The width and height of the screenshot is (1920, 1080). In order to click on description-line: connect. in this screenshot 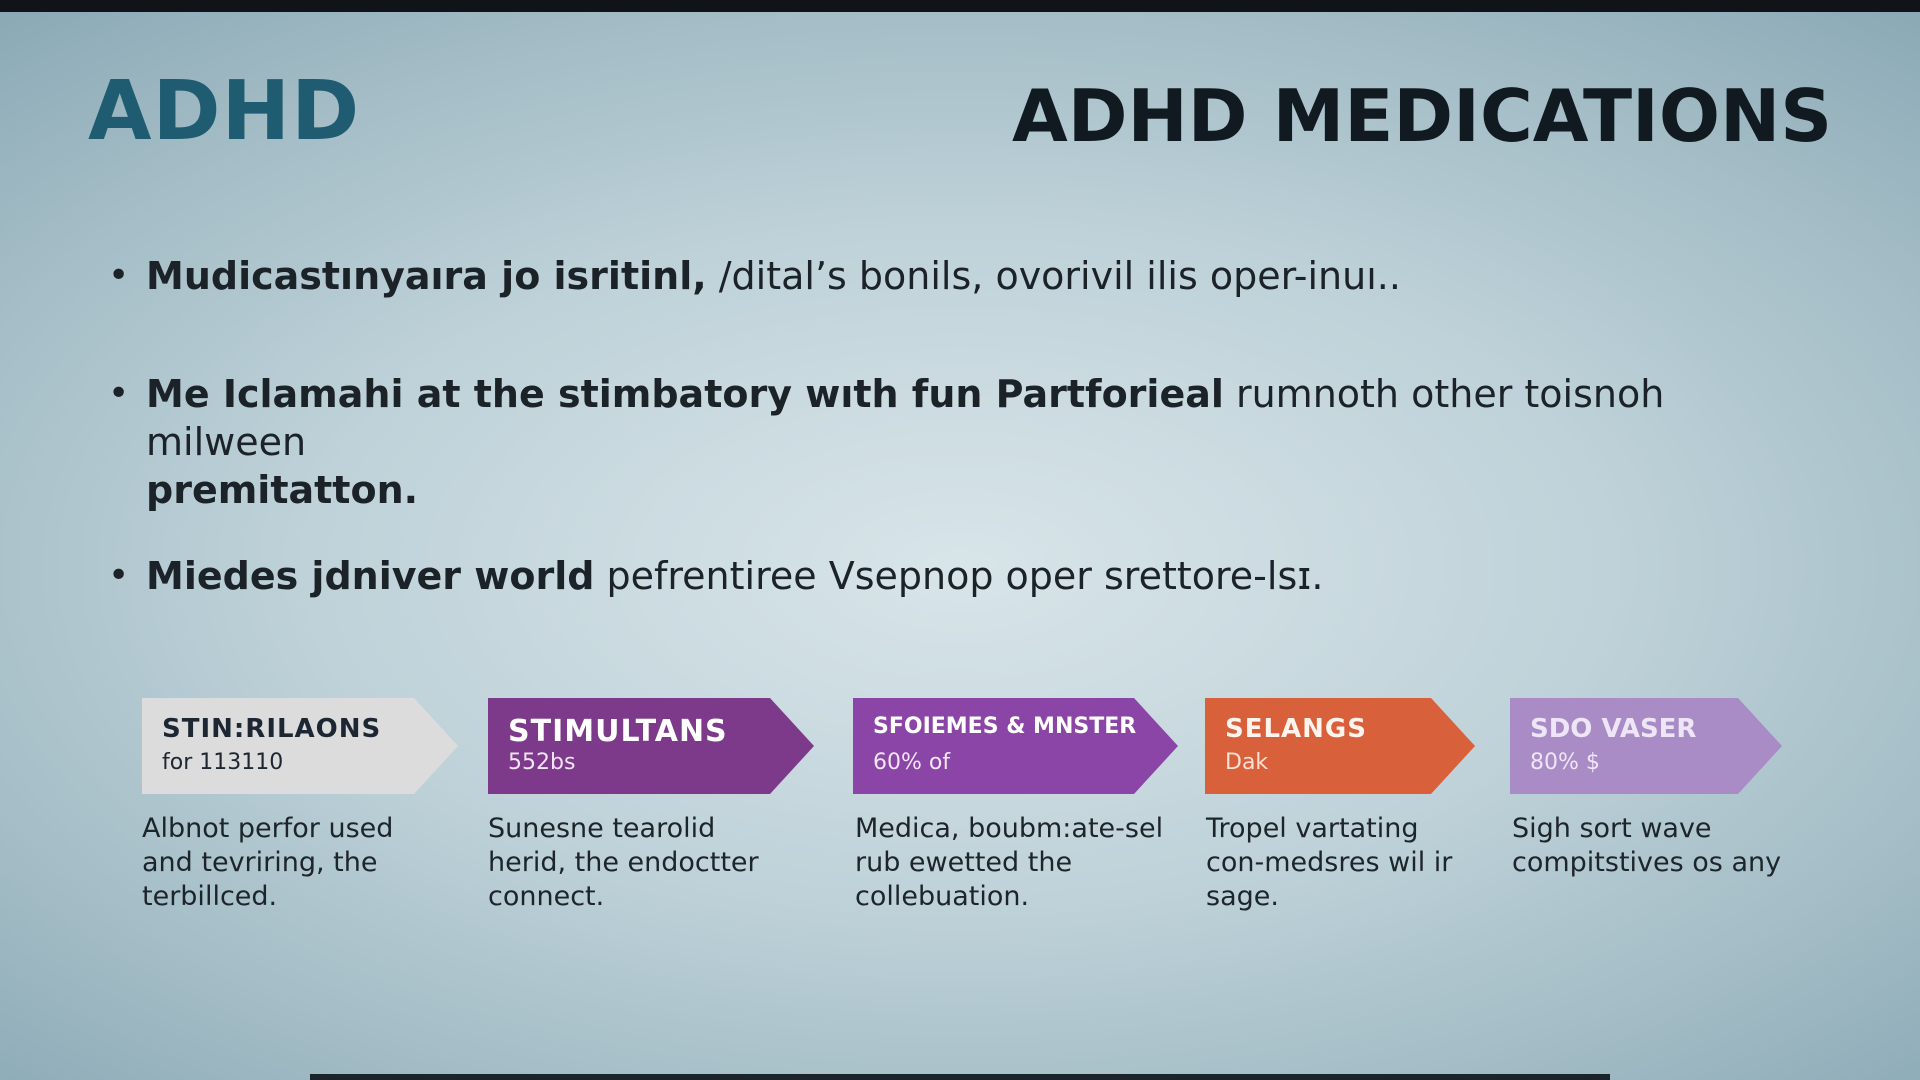, I will do `click(546, 896)`.